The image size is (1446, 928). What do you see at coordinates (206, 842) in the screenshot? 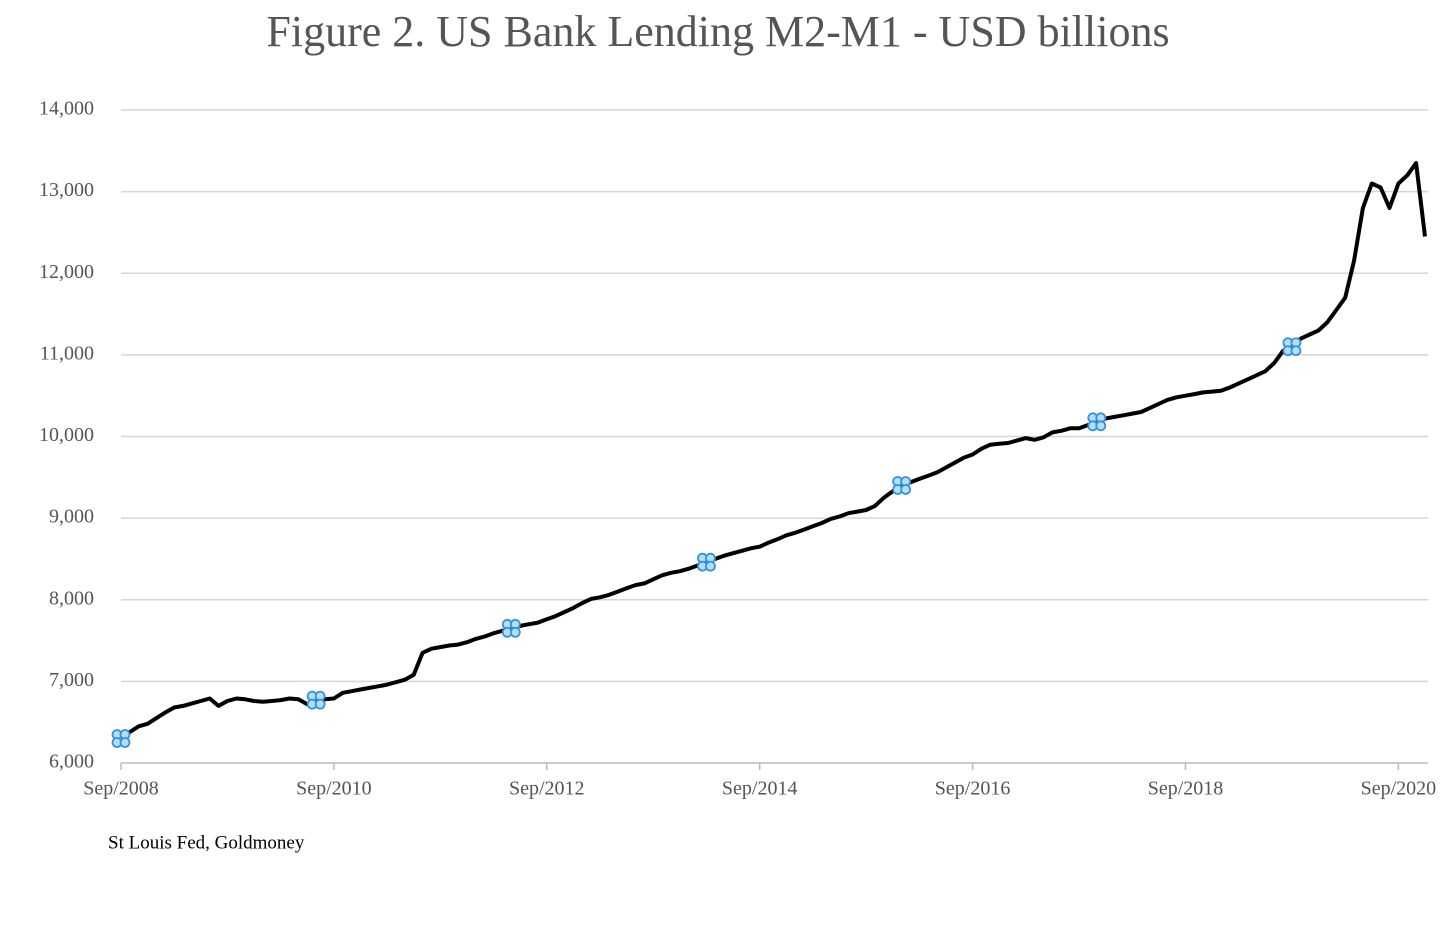
I see `source-note: St Louis Fed, Goldmoney` at bounding box center [206, 842].